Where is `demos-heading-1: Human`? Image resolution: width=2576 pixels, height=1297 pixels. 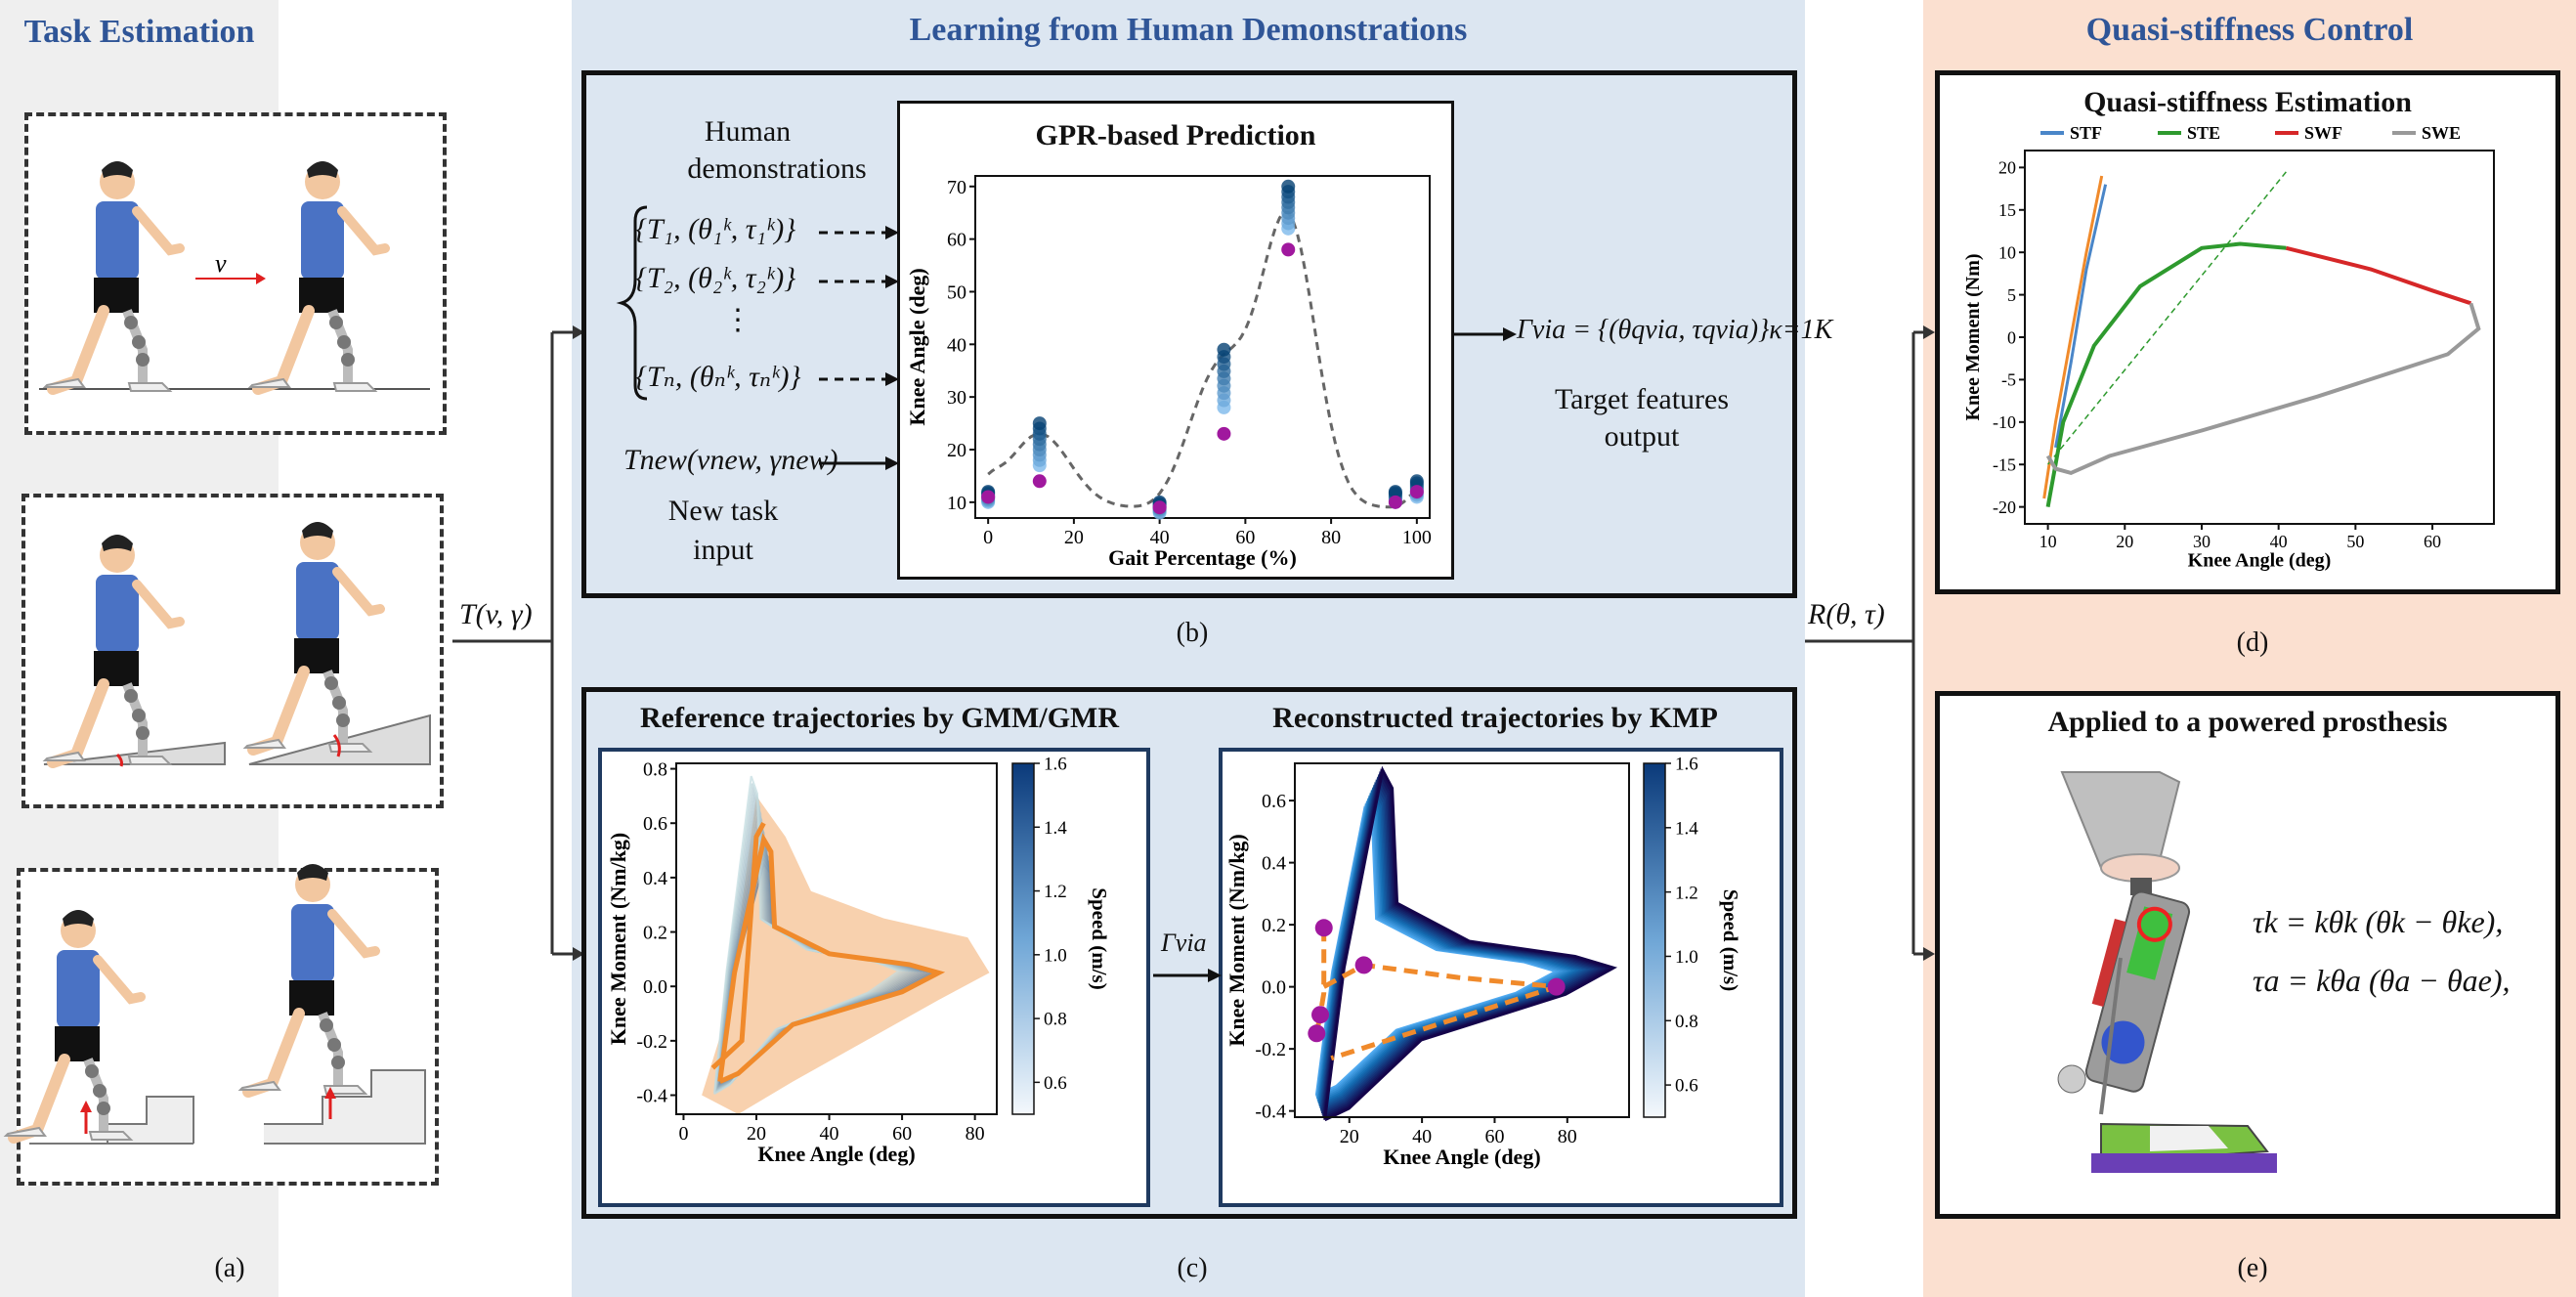
demos-heading-1: Human is located at coordinates (748, 131).